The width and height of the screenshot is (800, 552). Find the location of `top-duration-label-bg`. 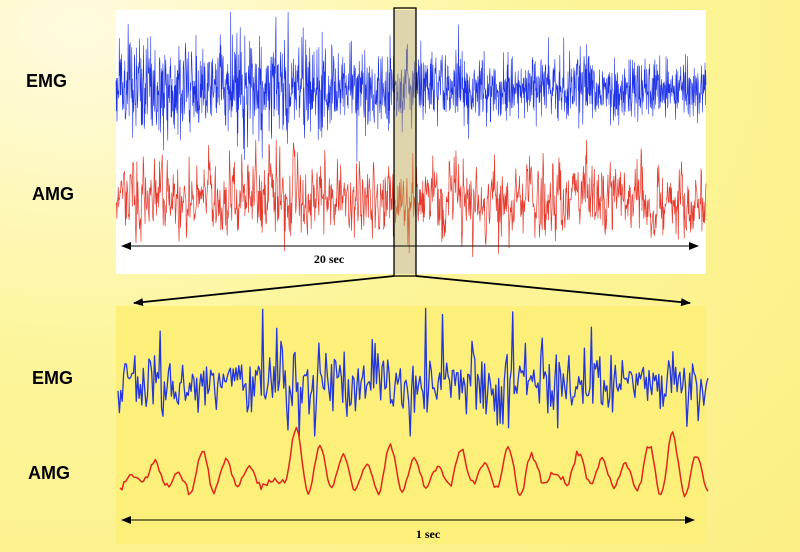

top-duration-label-bg is located at coordinates (329, 258).